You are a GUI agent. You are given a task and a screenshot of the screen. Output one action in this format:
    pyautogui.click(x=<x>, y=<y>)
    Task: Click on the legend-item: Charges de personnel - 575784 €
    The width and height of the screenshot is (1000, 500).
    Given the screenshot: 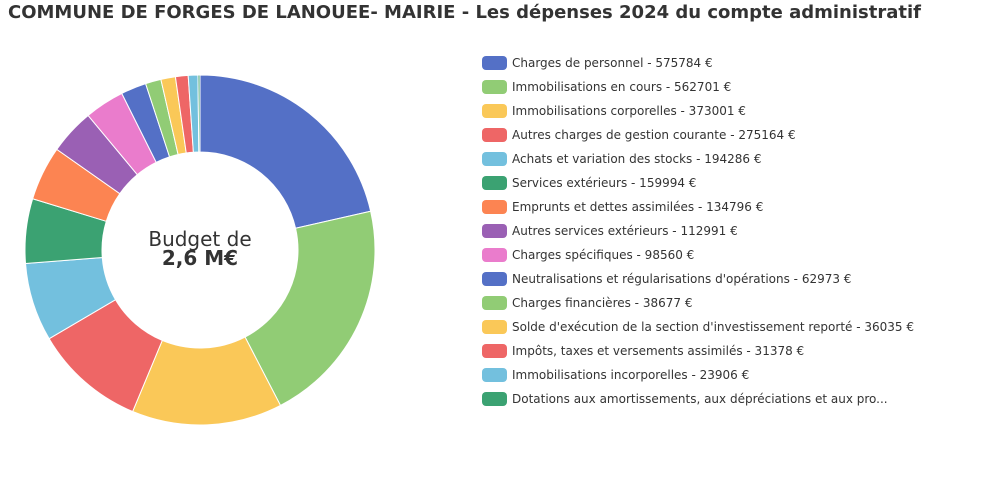 What is the action you would take?
    pyautogui.click(x=698, y=63)
    